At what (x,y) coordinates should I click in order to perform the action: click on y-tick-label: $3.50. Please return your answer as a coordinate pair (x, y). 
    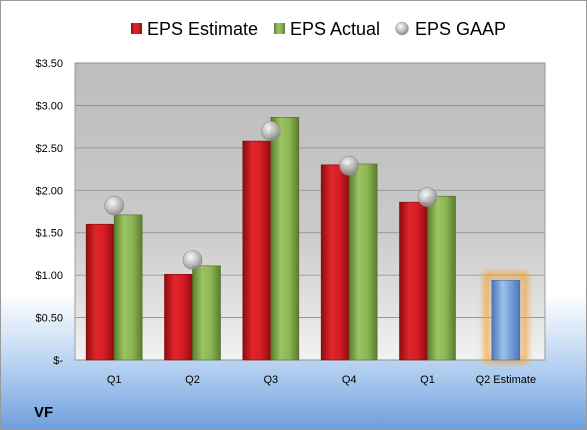
    Looking at the image, I should click on (49, 64).